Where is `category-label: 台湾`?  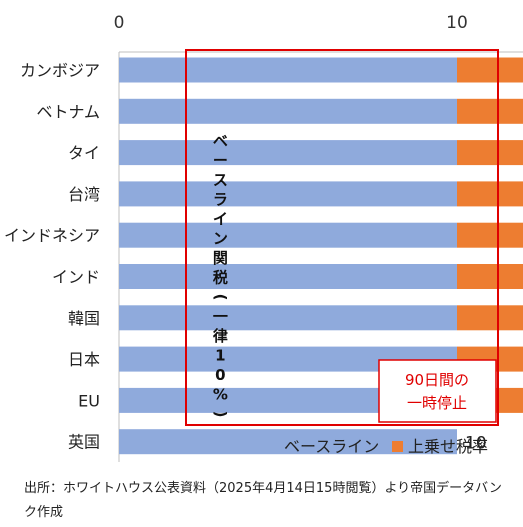 category-label: 台湾 is located at coordinates (84, 194).